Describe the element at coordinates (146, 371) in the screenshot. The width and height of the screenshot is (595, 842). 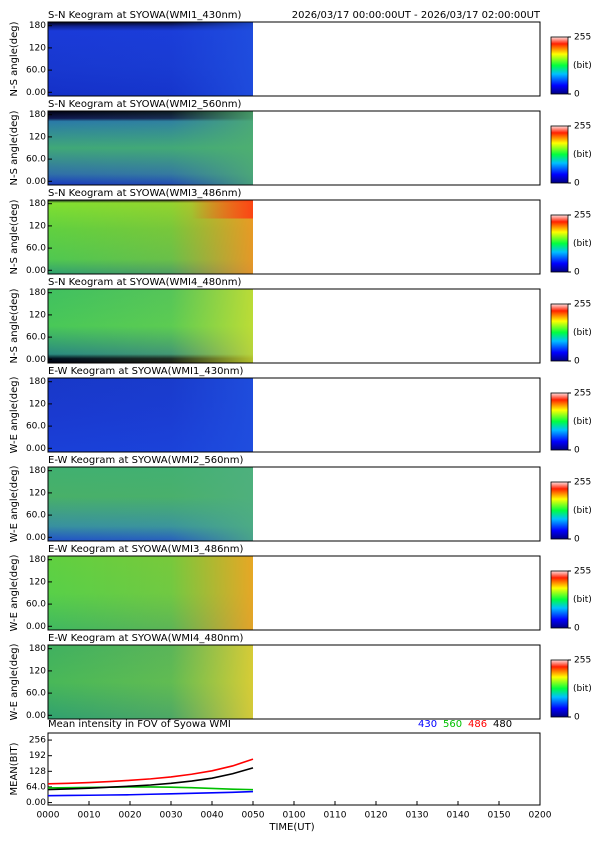
I see `panel-title: E-W Keogram at SYOWA(WMI1_430nm)` at that location.